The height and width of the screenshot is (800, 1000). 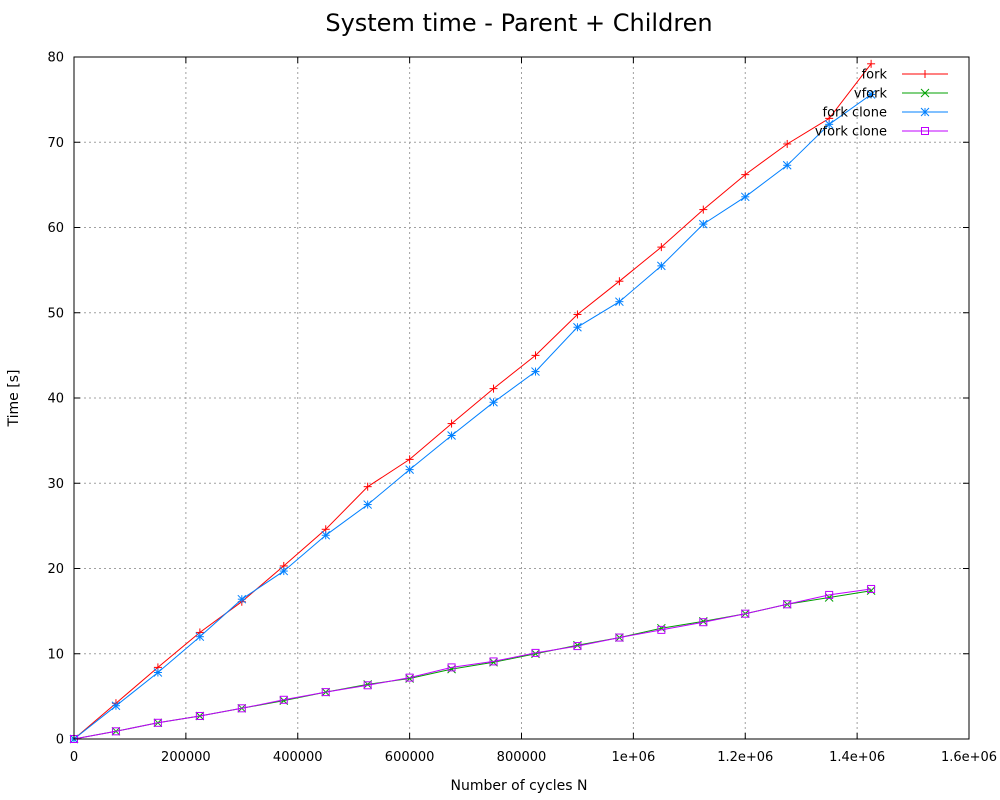 What do you see at coordinates (410, 757) in the screenshot?
I see `x-tick-label: 600000` at bounding box center [410, 757].